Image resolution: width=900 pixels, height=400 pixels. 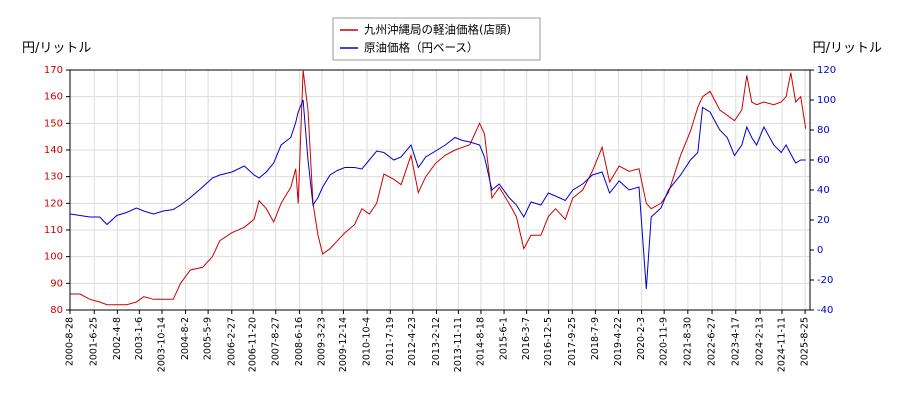 What do you see at coordinates (321, 341) in the screenshot?
I see `x-tick-label: 2009-3-23` at bounding box center [321, 341].